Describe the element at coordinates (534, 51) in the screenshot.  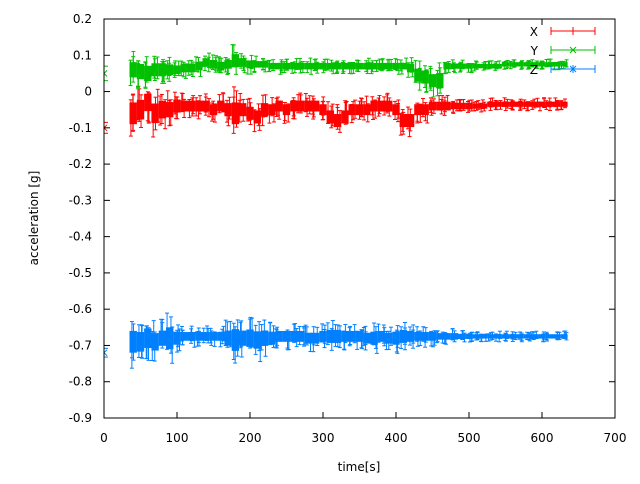
I see `legend-label-y: Y` at that location.